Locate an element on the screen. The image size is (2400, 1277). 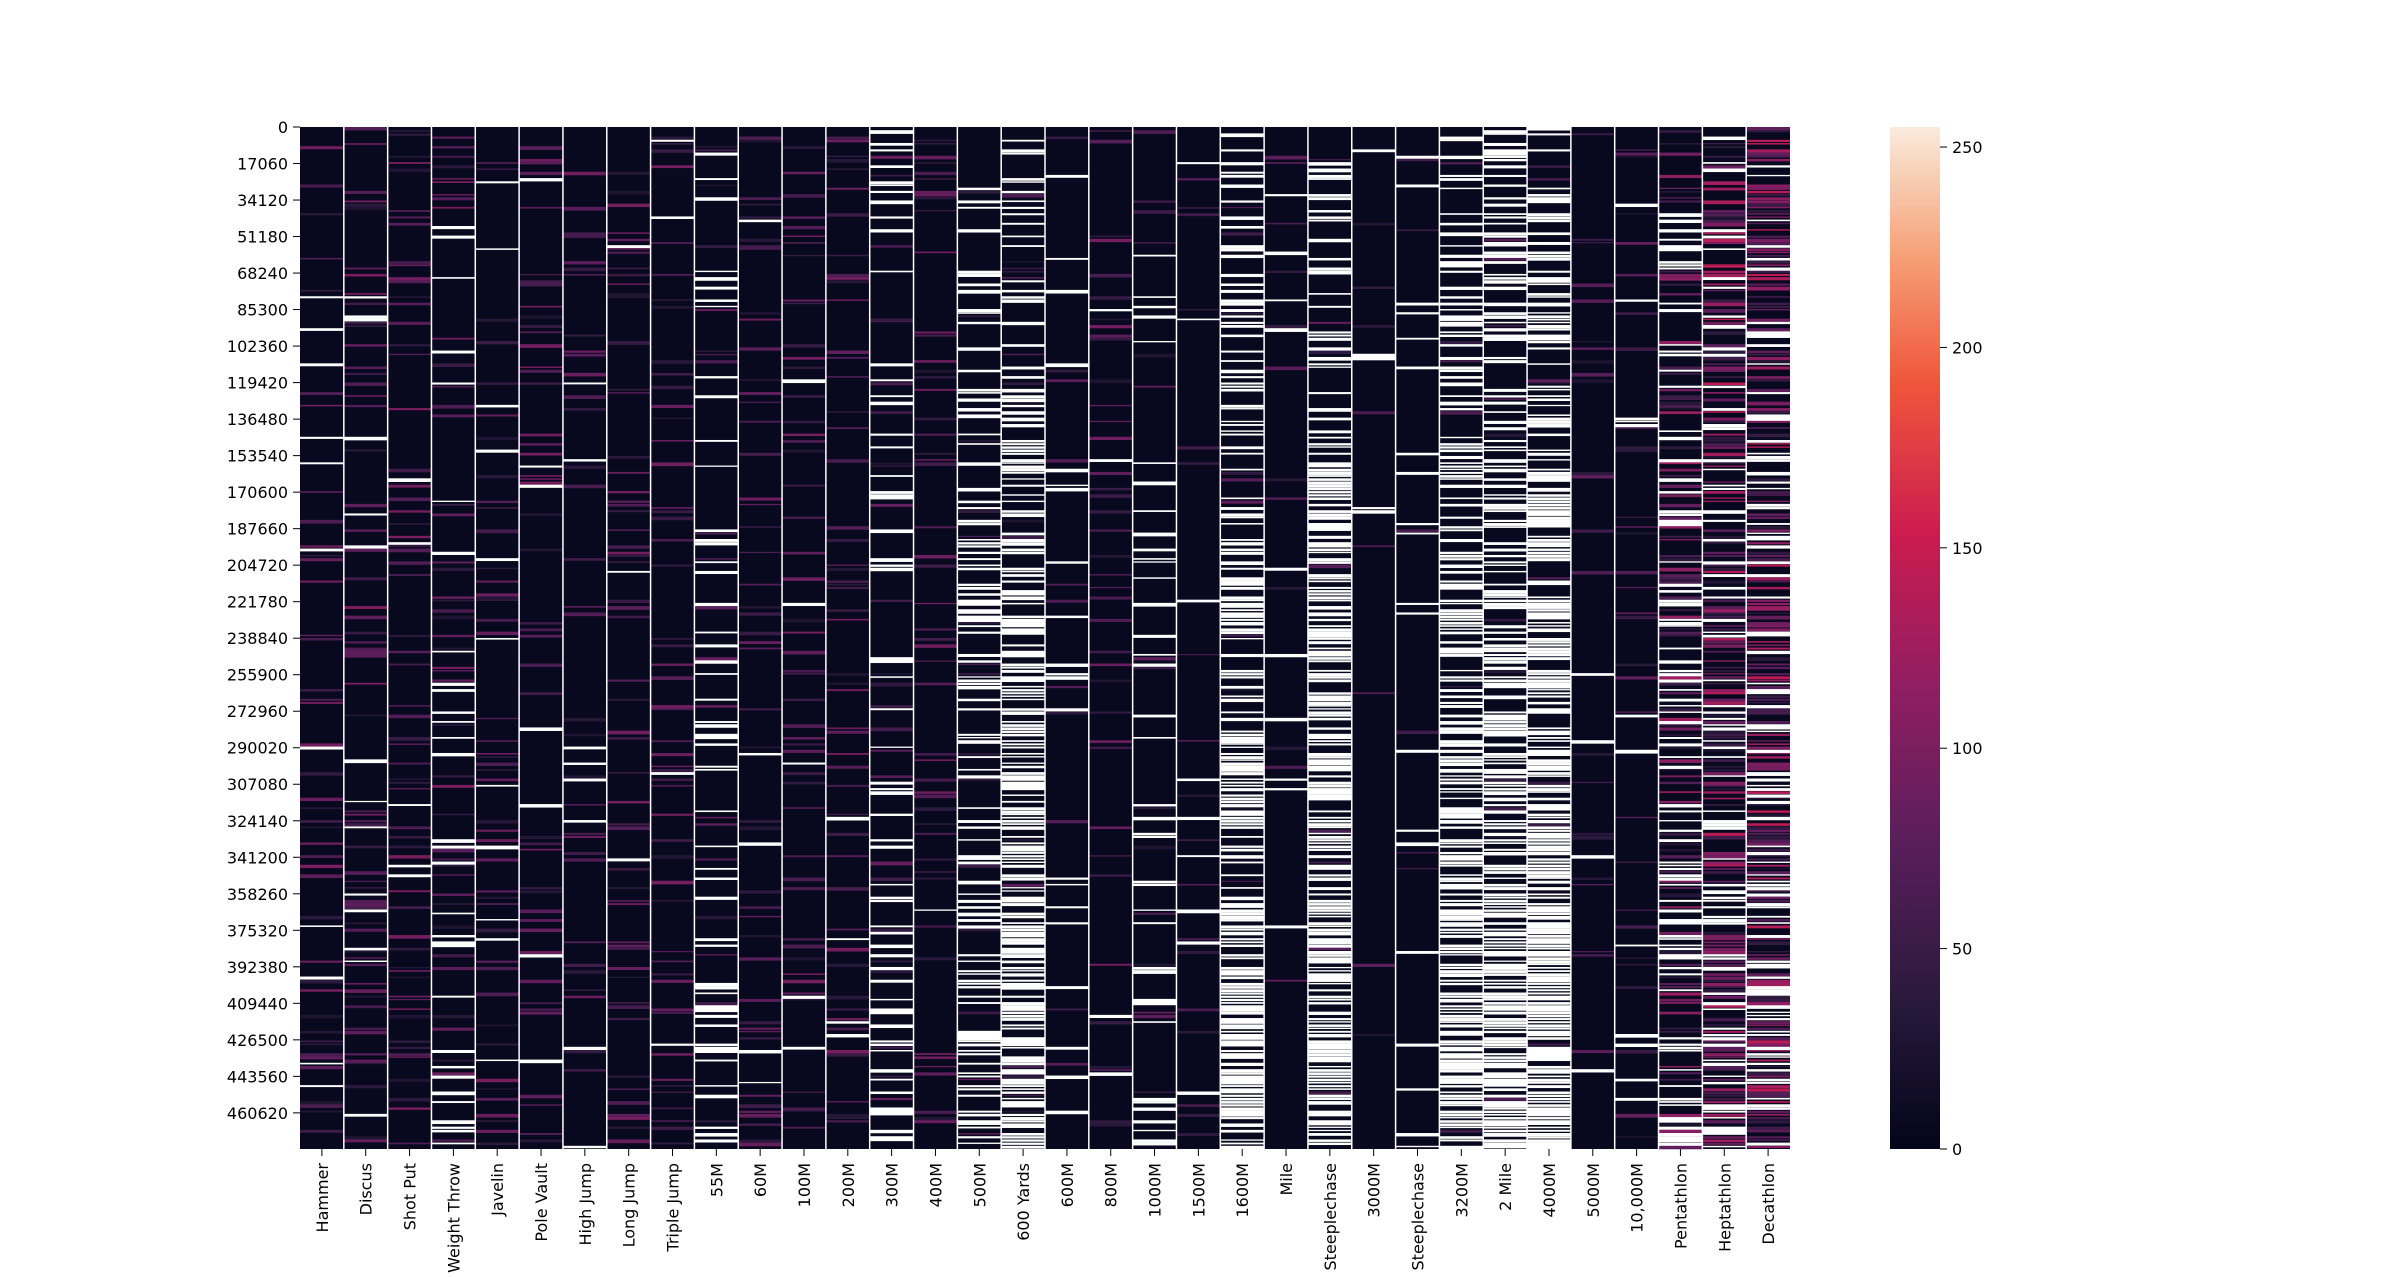
y-tick-label: 341200 is located at coordinates (257, 857).